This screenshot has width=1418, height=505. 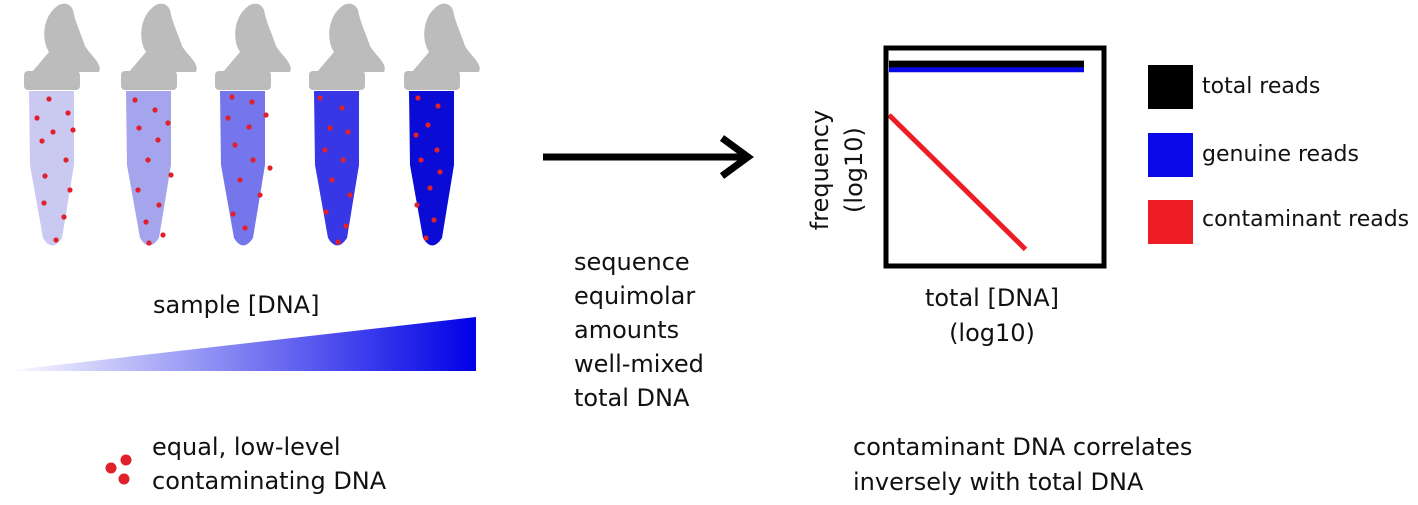 What do you see at coordinates (820, 170) in the screenshot?
I see `y-axis-label-line: frequency` at bounding box center [820, 170].